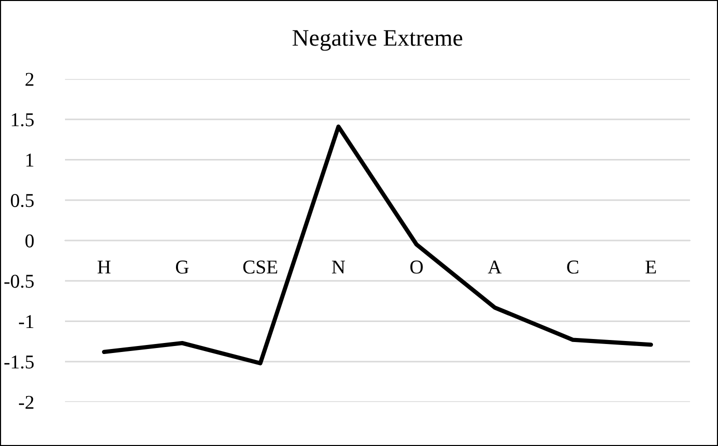  What do you see at coordinates (19, 362) in the screenshot?
I see `y-tick-label: -1.5` at bounding box center [19, 362].